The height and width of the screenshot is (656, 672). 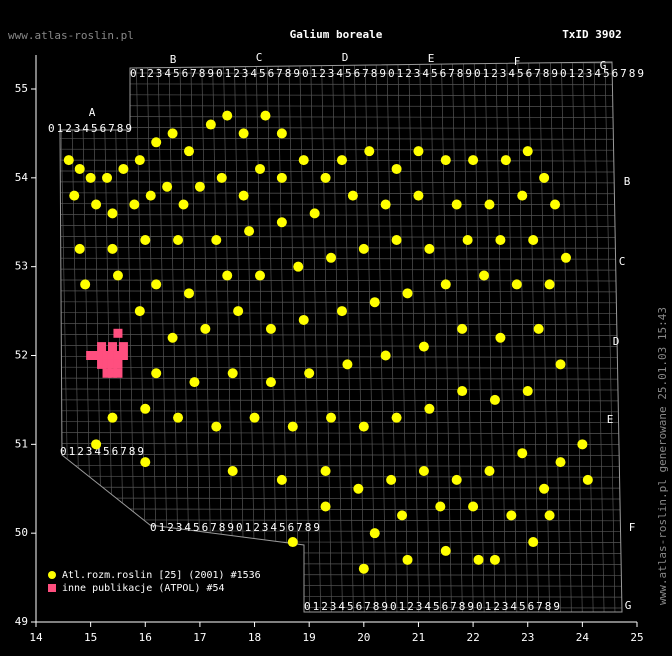 What do you see at coordinates (21, 355) in the screenshot?
I see `y-tick-label: 52` at bounding box center [21, 355].